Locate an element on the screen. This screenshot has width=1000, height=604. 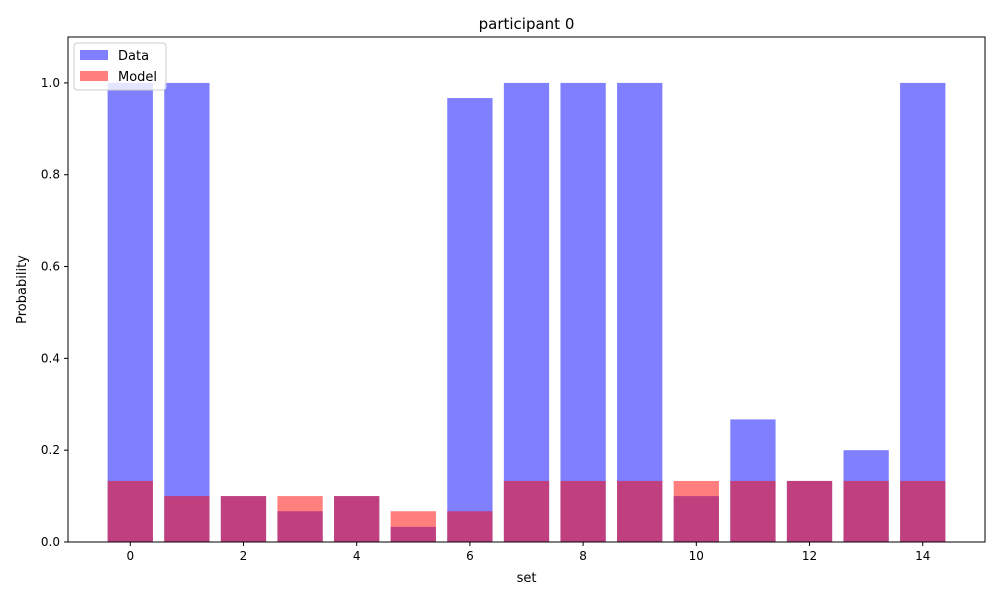
y-tick-label: 0.6 is located at coordinates (50, 267).